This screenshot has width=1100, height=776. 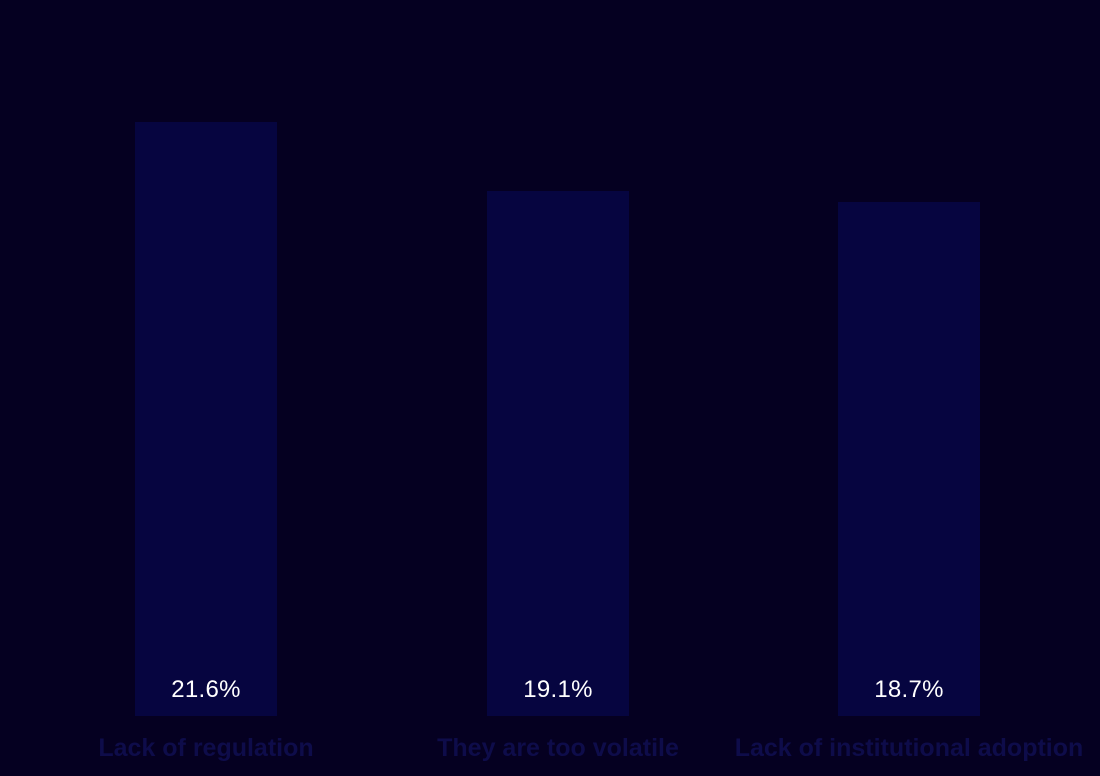 What do you see at coordinates (909, 748) in the screenshot?
I see `x-axis-label: Lack of institutional adoption` at bounding box center [909, 748].